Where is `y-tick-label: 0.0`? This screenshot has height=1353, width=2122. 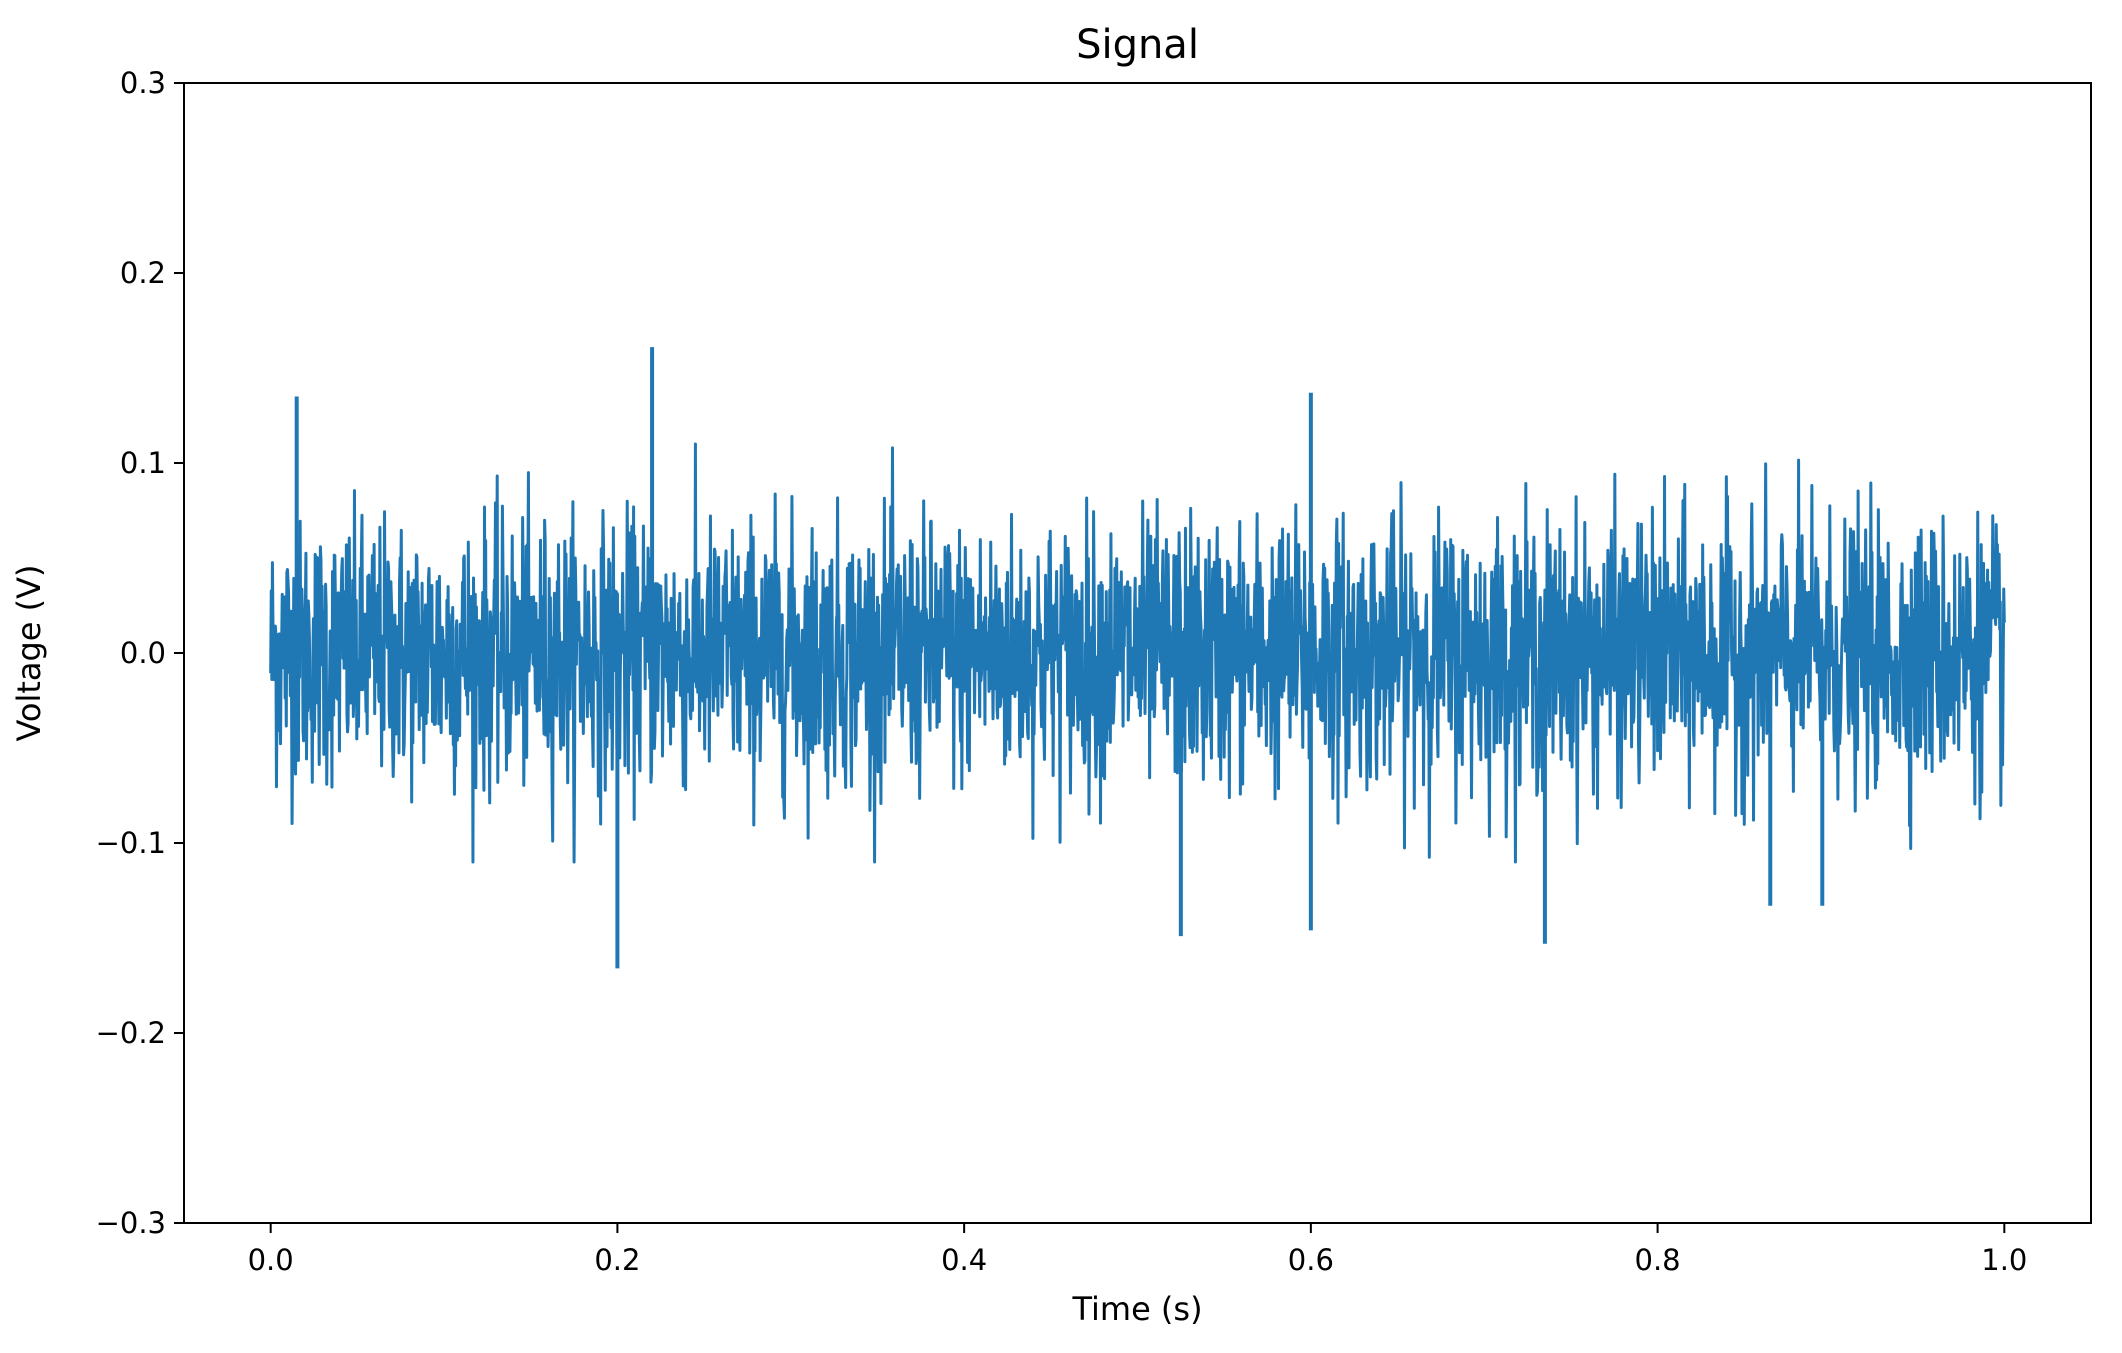 y-tick-label: 0.0 is located at coordinates (143, 653).